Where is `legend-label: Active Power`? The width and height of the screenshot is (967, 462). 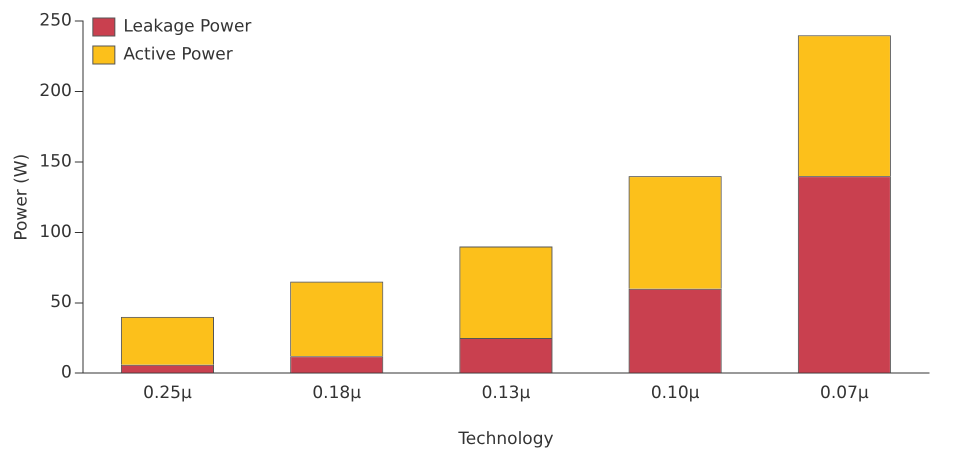
legend-label: Active Power is located at coordinates (178, 54).